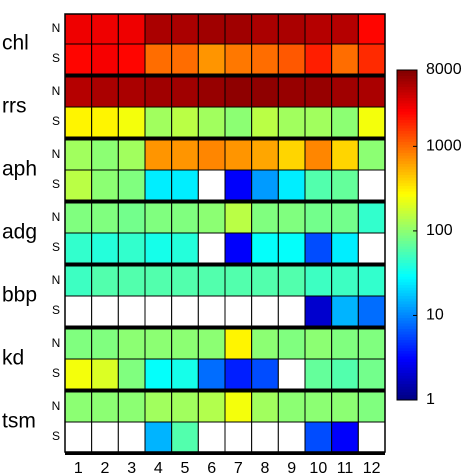 This screenshot has width=474, height=474. I want to click on x-tick-label: 1, so click(78, 467).